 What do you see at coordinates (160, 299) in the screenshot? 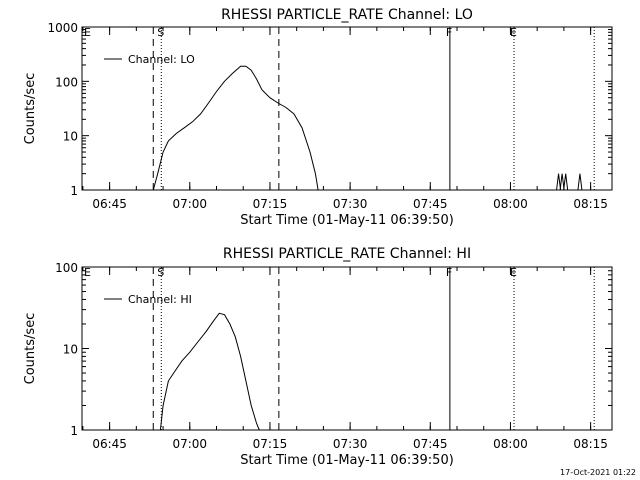
I see `legend-entry: Channel: HI` at bounding box center [160, 299].